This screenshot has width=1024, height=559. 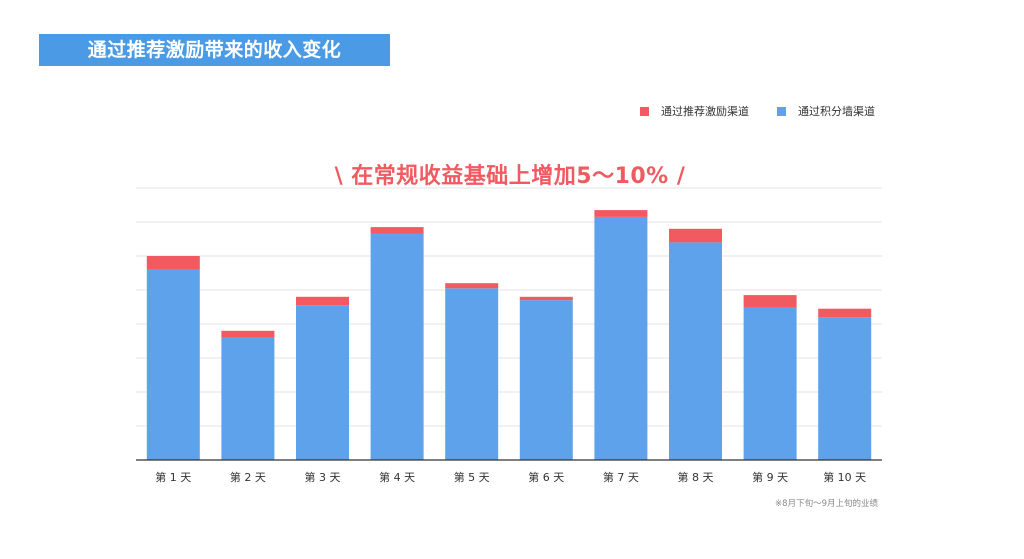 What do you see at coordinates (705, 111) in the screenshot?
I see `legend-label-referral: 通过推荐激励渠道` at bounding box center [705, 111].